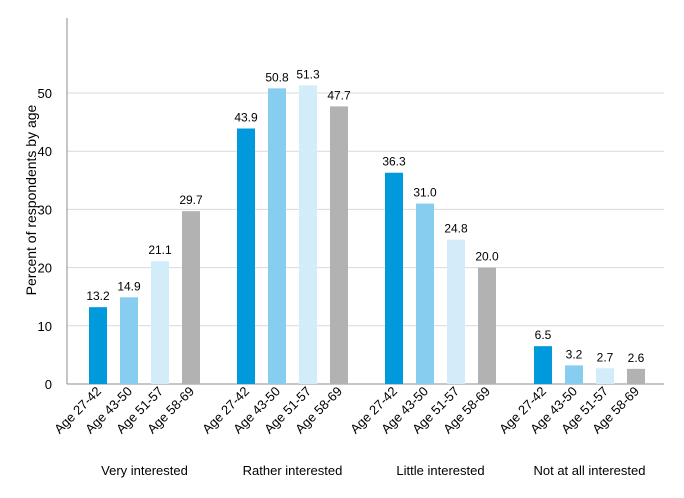 Image resolution: width=684 pixels, height=498 pixels. I want to click on data-label: 24.8, so click(456, 229).